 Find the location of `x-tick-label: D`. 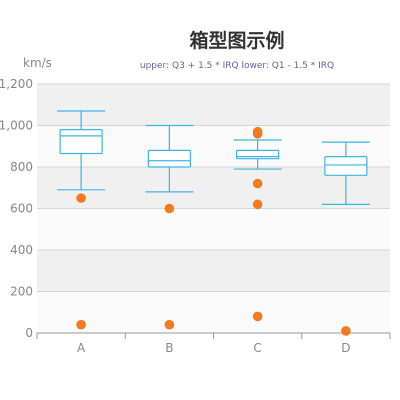

x-tick-label: D is located at coordinates (345, 348).